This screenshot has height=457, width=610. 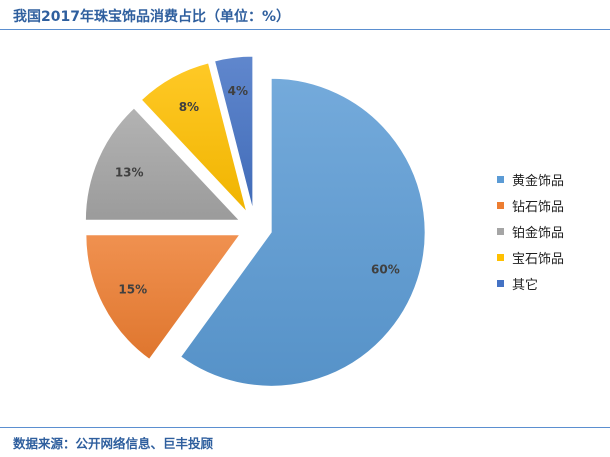 What do you see at coordinates (132, 289) in the screenshot?
I see `slice-value-label: 15%` at bounding box center [132, 289].